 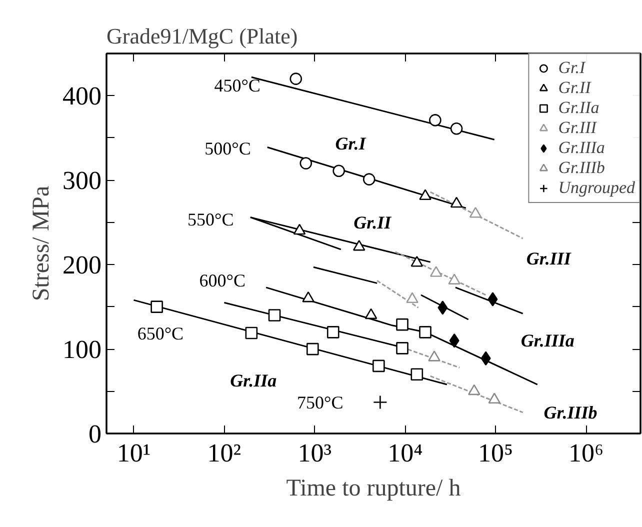 What do you see at coordinates (237, 85) in the screenshot?
I see `annotation: 450°C` at bounding box center [237, 85].